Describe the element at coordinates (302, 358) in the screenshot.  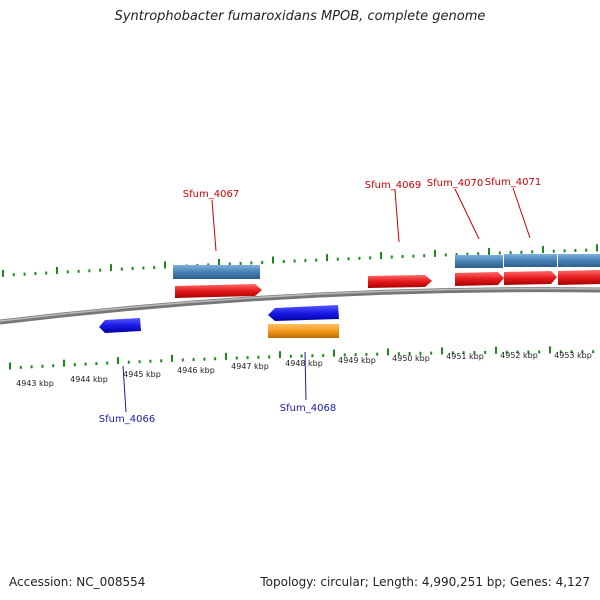
I see `tick-row-inner` at that location.